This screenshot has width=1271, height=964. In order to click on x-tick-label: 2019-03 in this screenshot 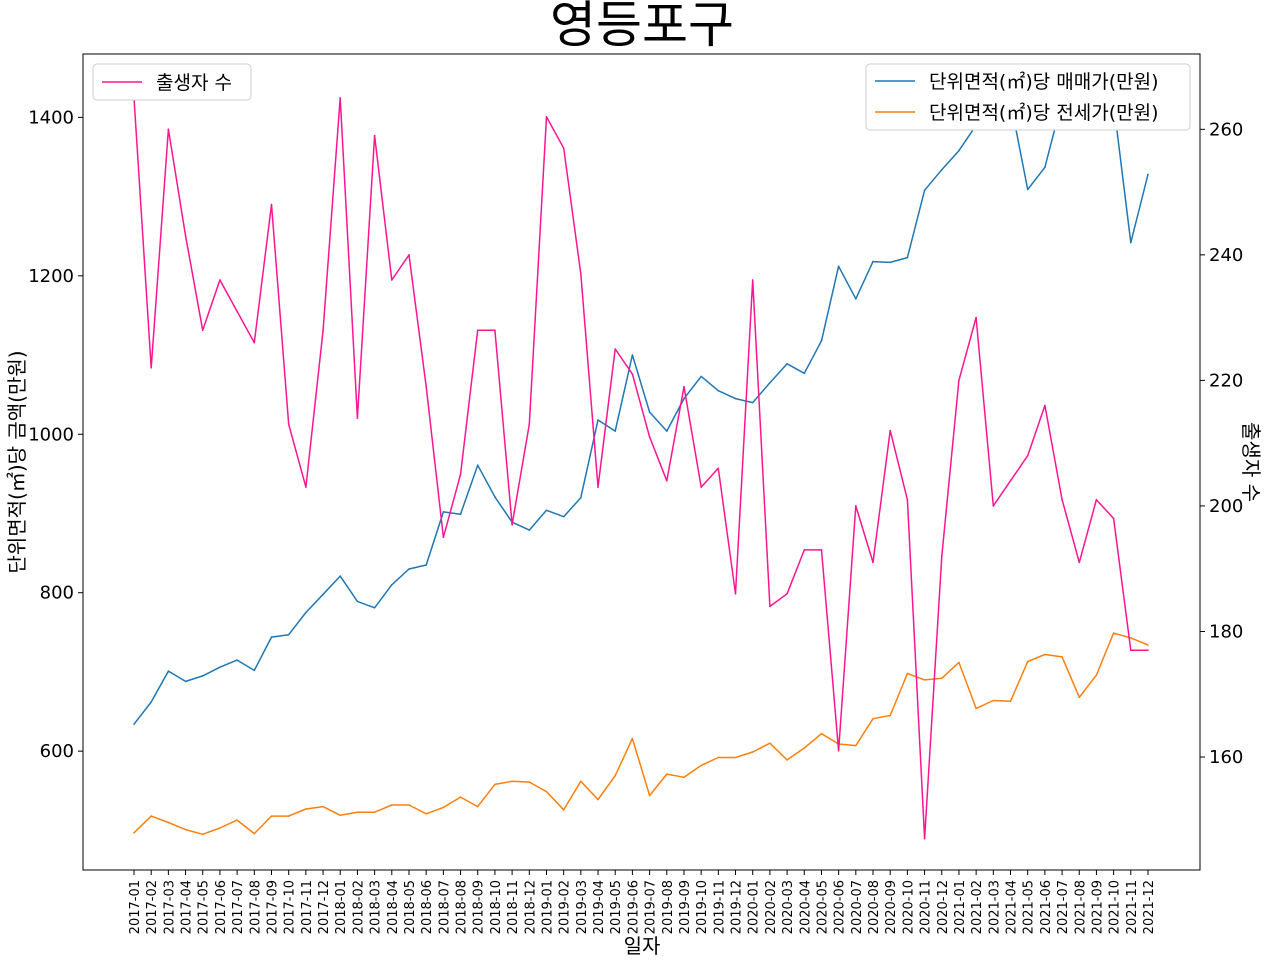, I will do `click(582, 907)`.